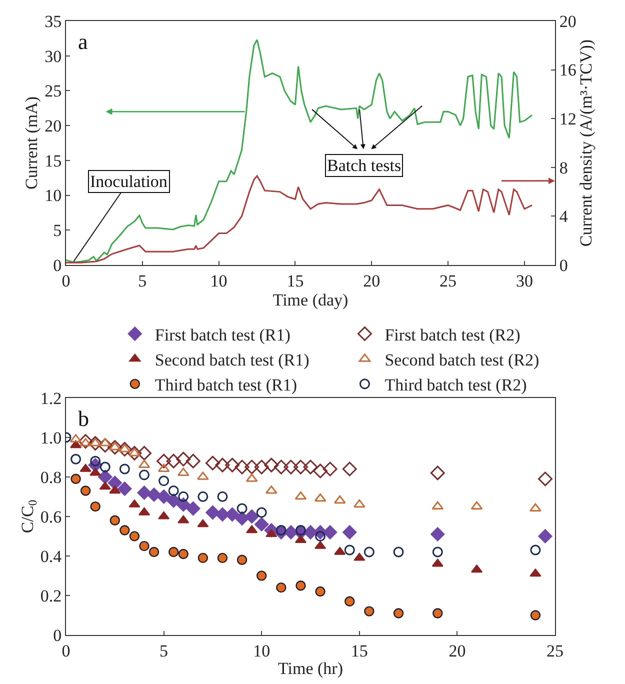 This screenshot has height=684, width=625. I want to click on x-tick-label: 25, so click(448, 280).